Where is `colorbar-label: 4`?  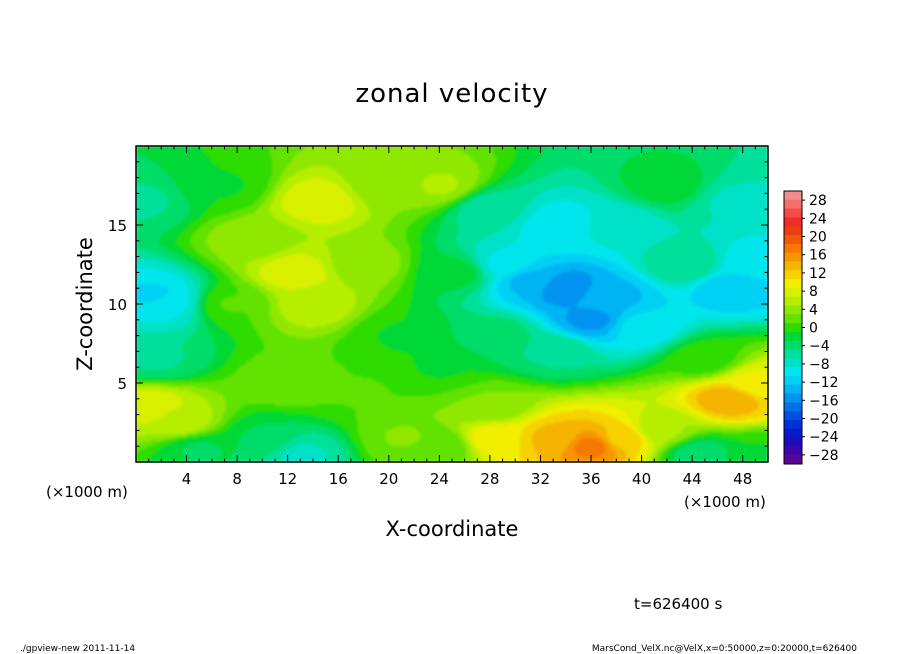 colorbar-label: 4 is located at coordinates (813, 310).